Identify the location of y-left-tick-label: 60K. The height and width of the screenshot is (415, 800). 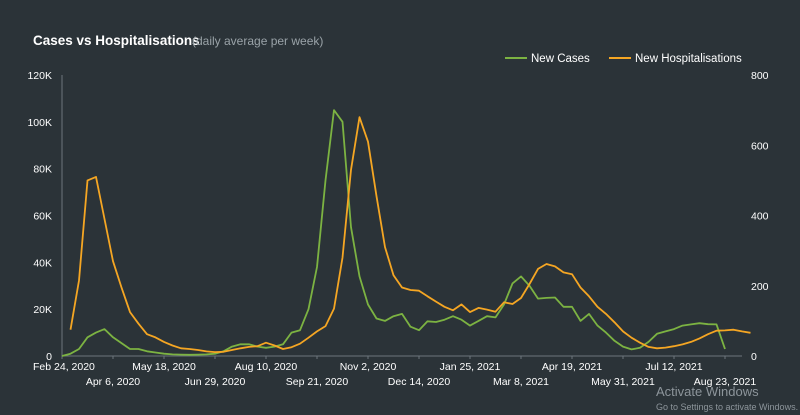
(42, 217).